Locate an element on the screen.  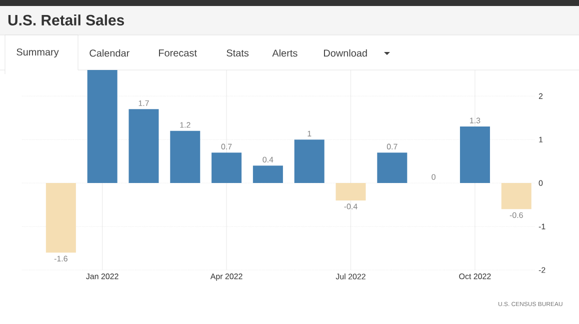
text: Alerts is located at coordinates (285, 53).